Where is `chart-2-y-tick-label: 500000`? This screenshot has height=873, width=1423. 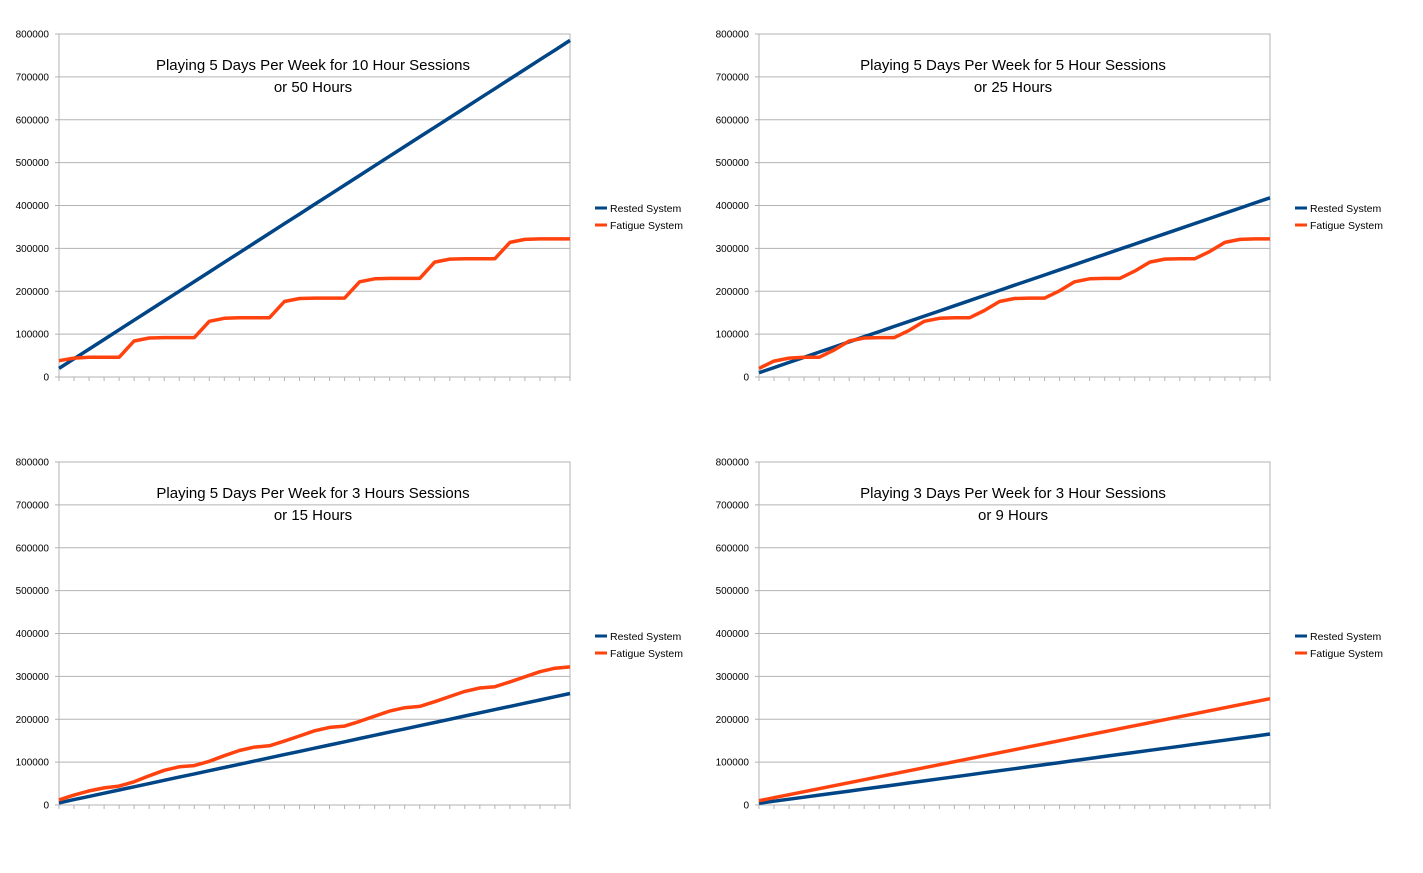 chart-2-y-tick-label: 500000 is located at coordinates (733, 163).